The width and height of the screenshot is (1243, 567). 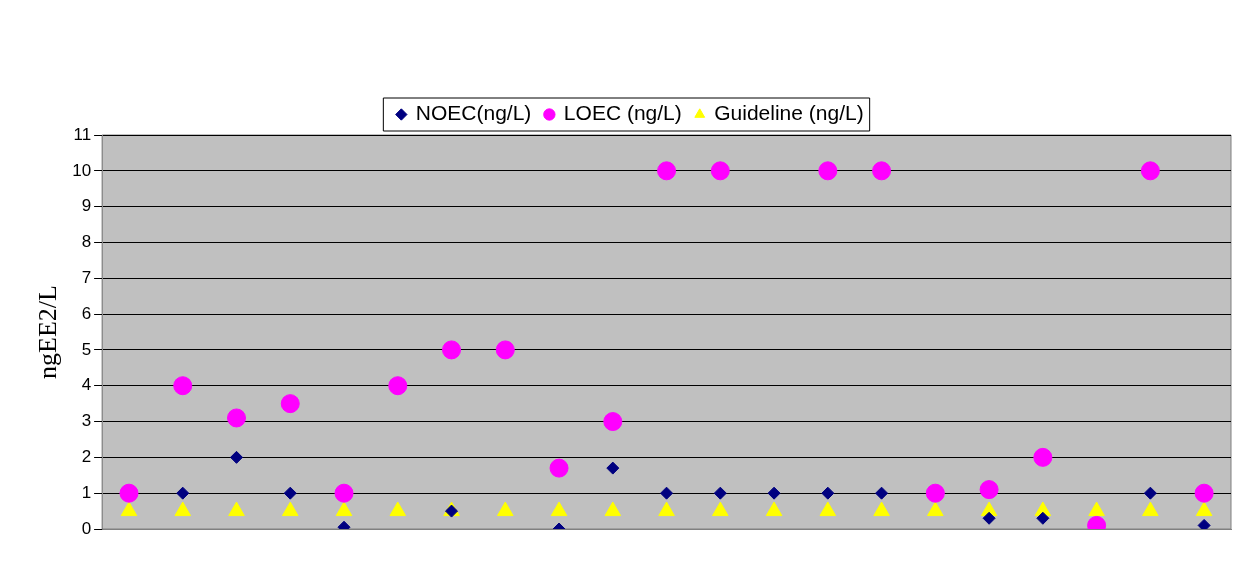 I want to click on legend-label: Guideline (ng/L), so click(x=789, y=113).